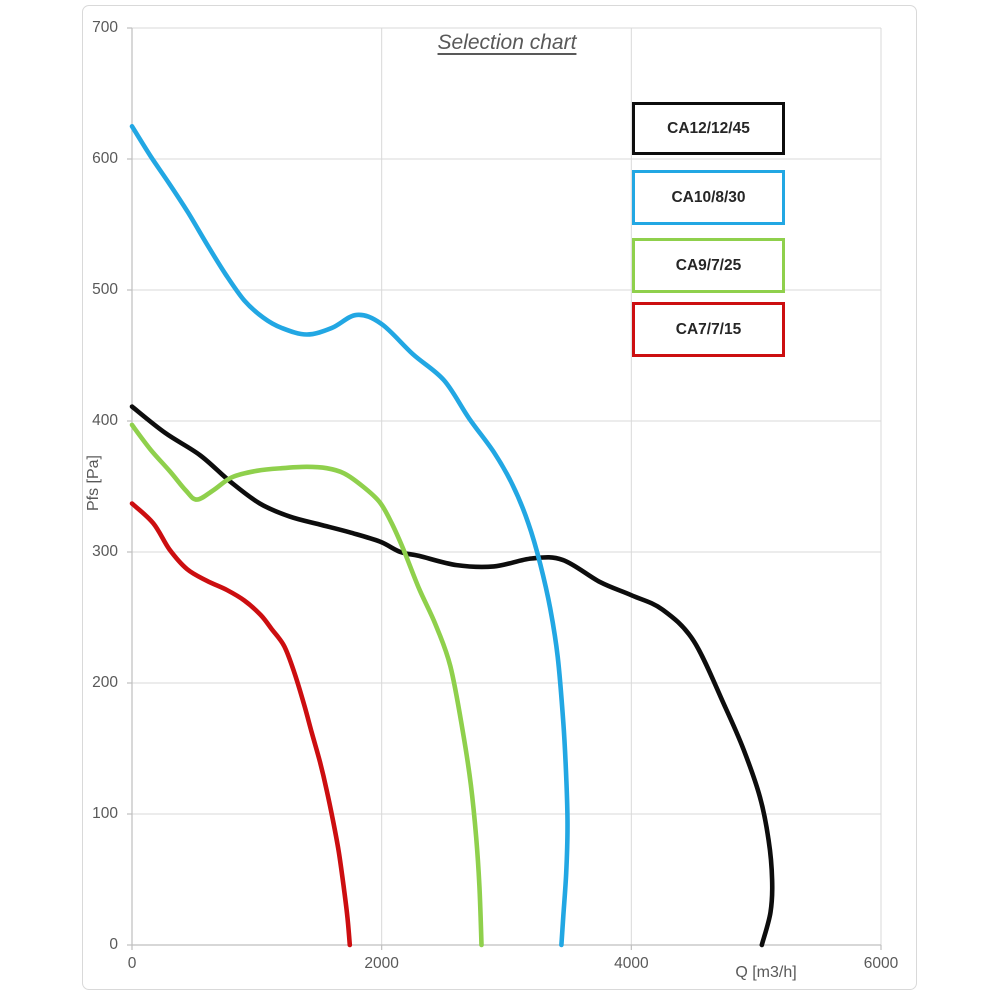 The image size is (1000, 1000). I want to click on y-tick-label: 300, so click(105, 551).